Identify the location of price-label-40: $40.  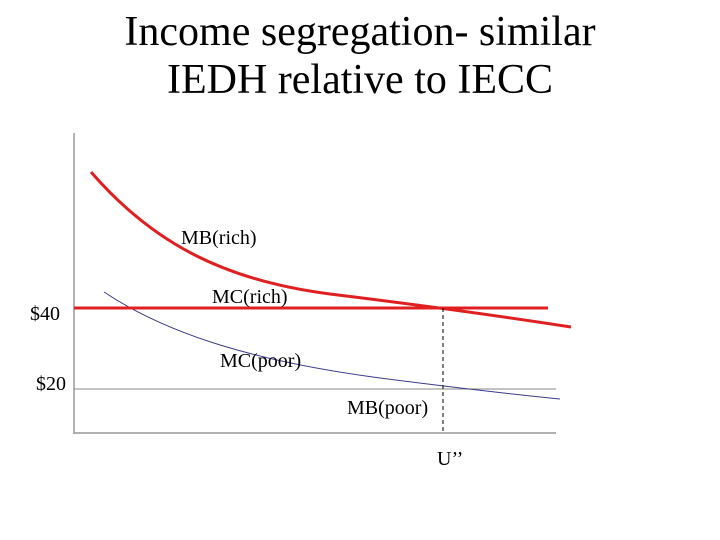
(45, 314).